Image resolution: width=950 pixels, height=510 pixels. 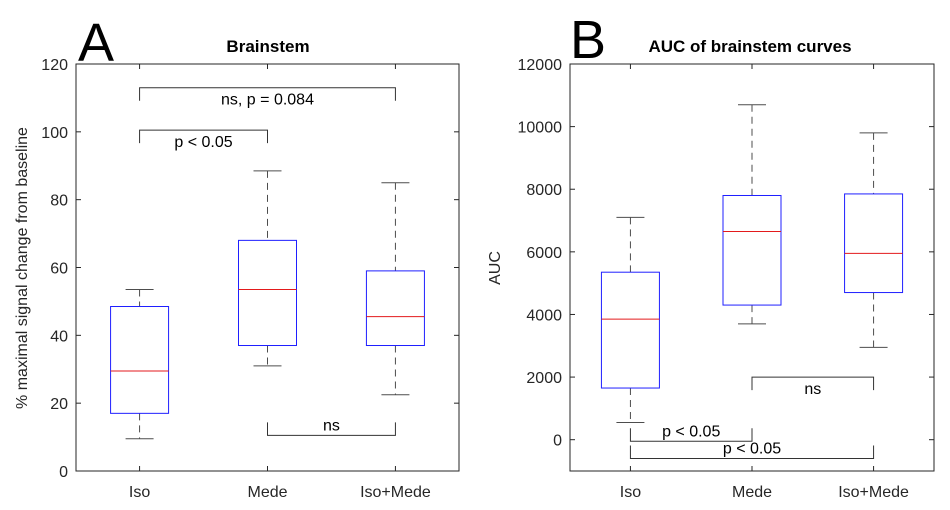 I want to click on panel-b-ylabel: AUC, so click(x=495, y=268).